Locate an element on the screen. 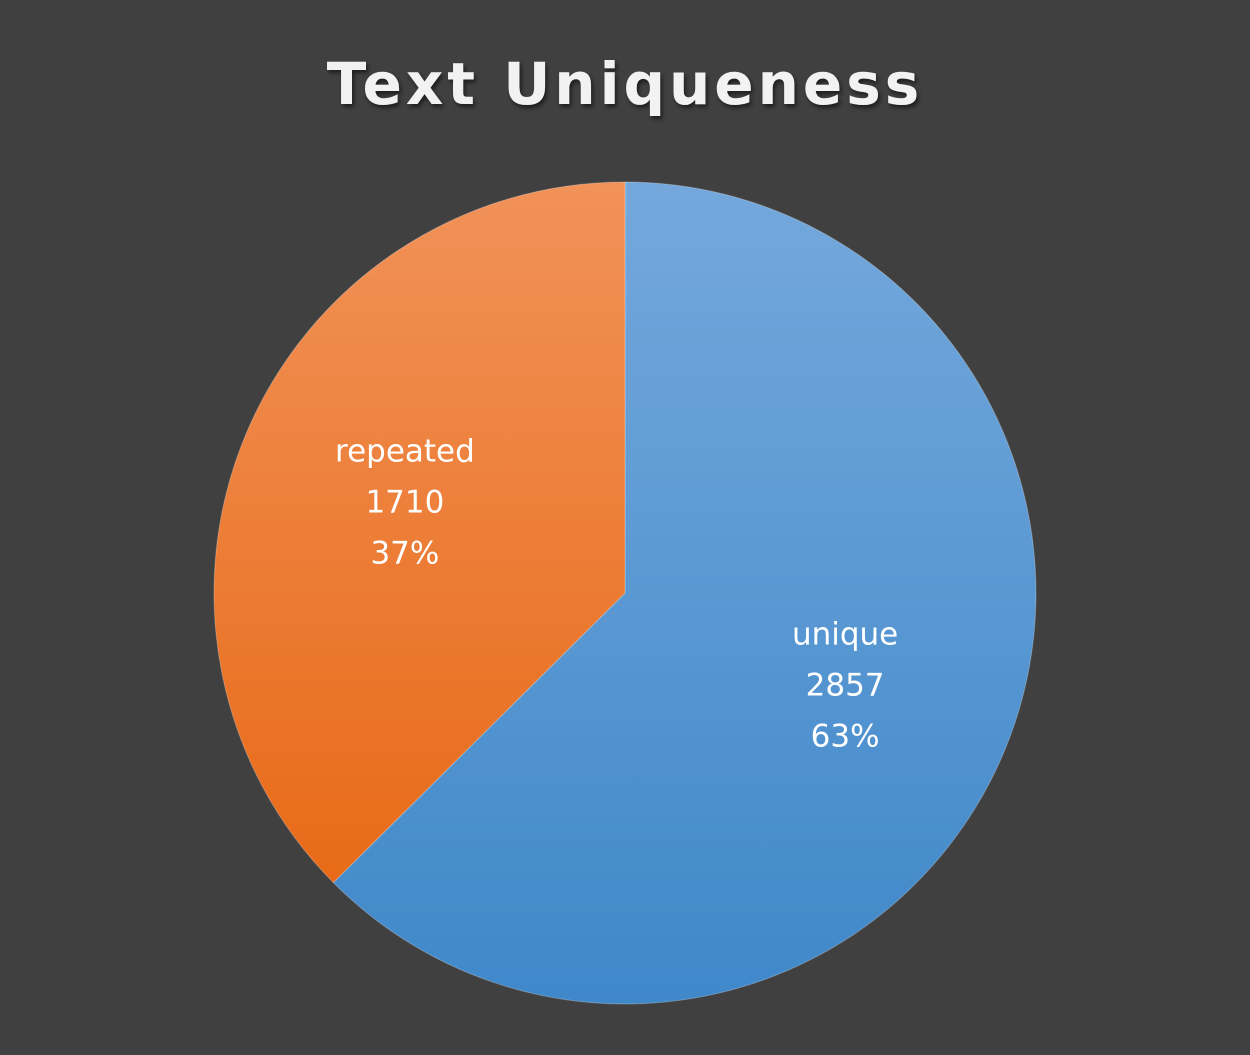  slice-labels: unique 2857 63% repeated 1710 37% is located at coordinates (616, 593).